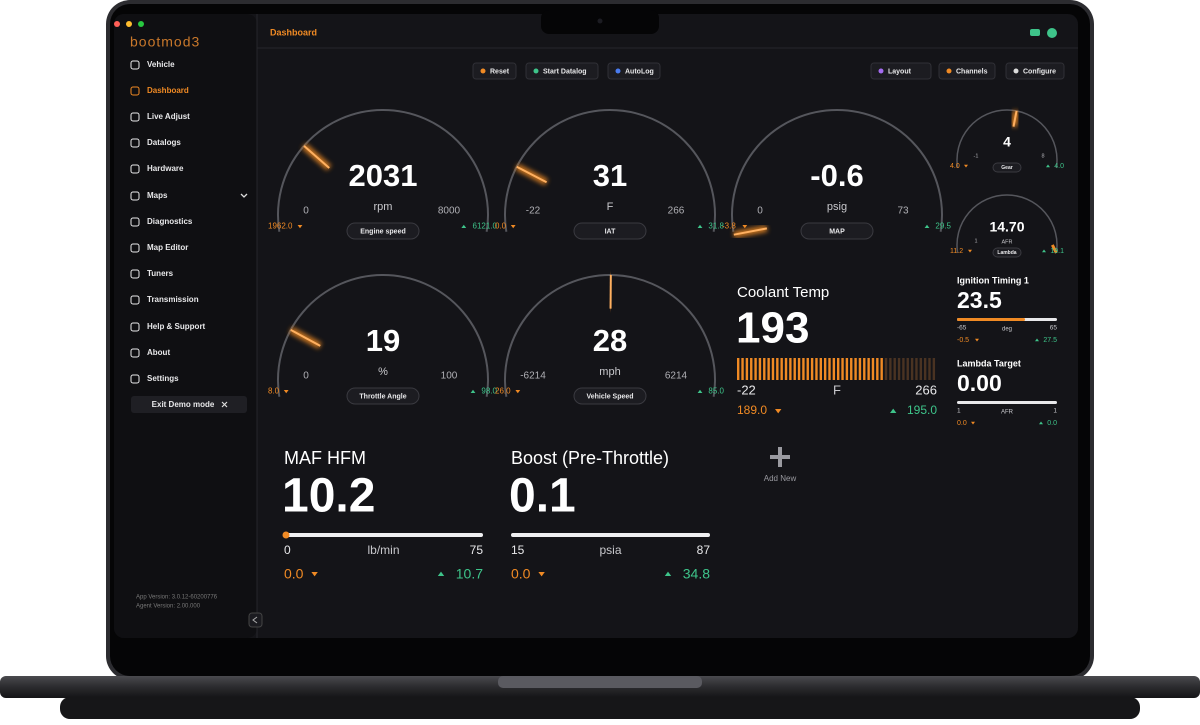  I want to click on gauge-end-glow, so click(1054, 249).